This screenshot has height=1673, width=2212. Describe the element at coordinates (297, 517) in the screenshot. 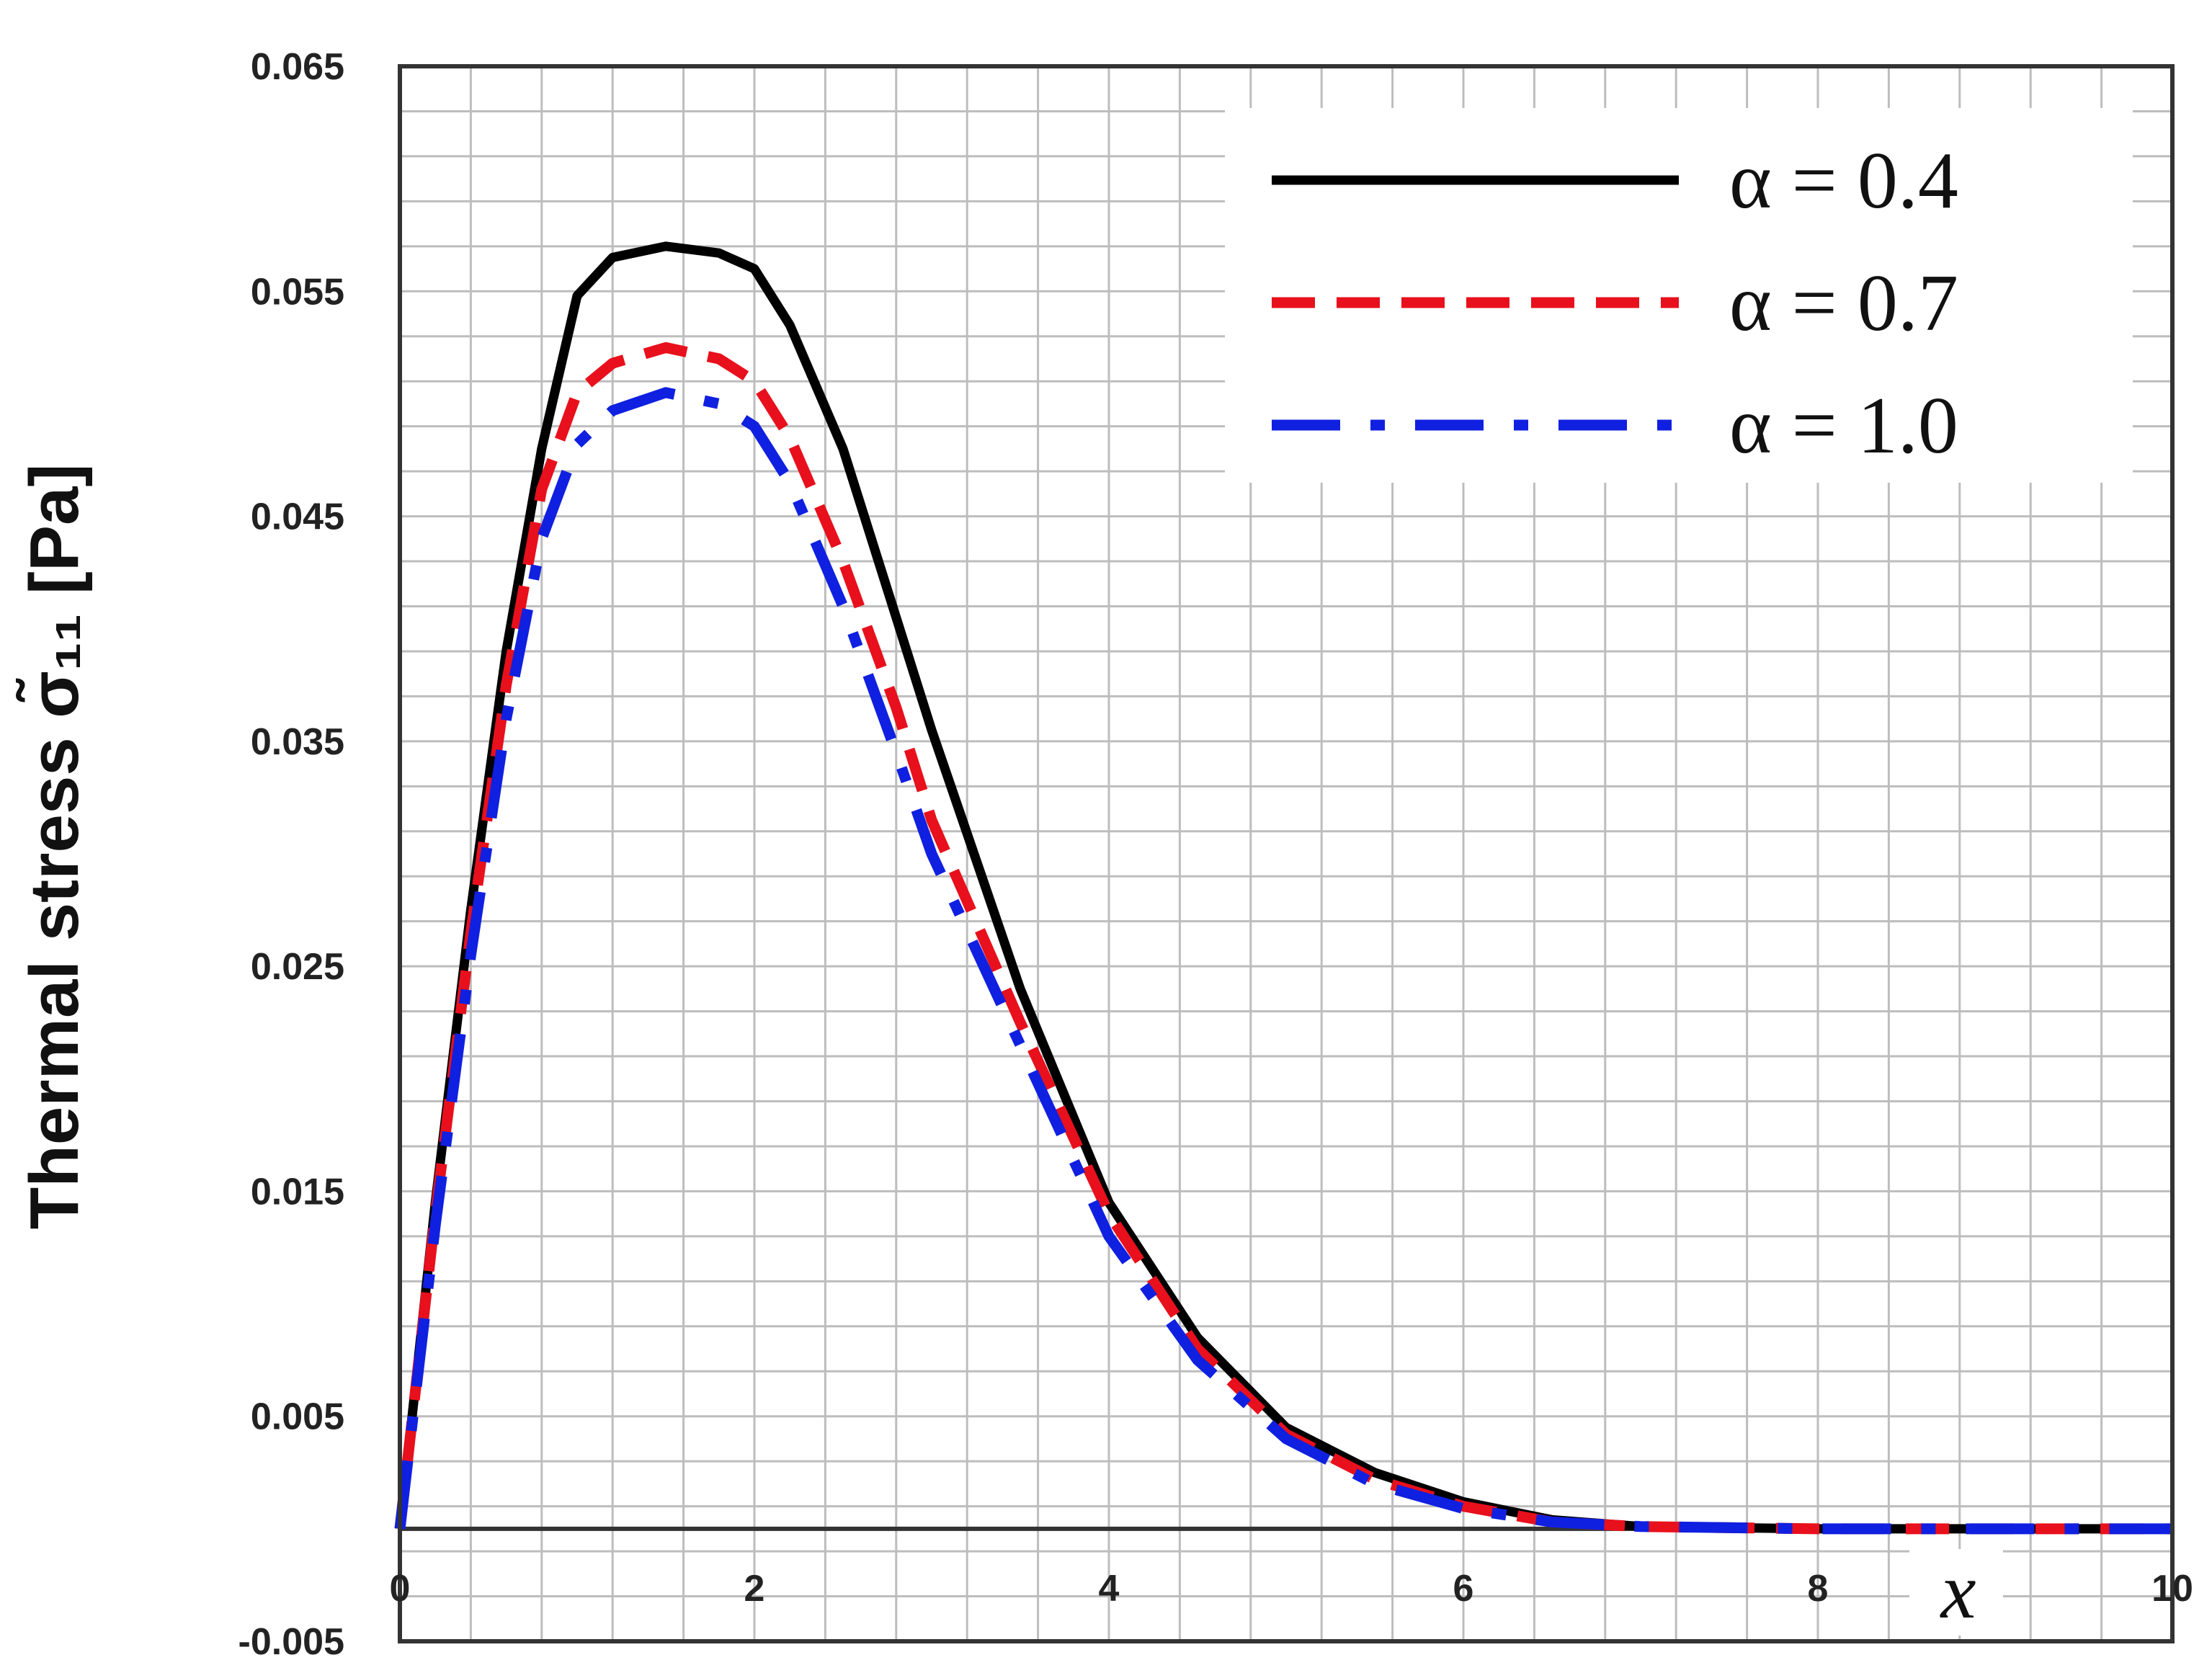

I see `y-tick-label: 0.045` at that location.